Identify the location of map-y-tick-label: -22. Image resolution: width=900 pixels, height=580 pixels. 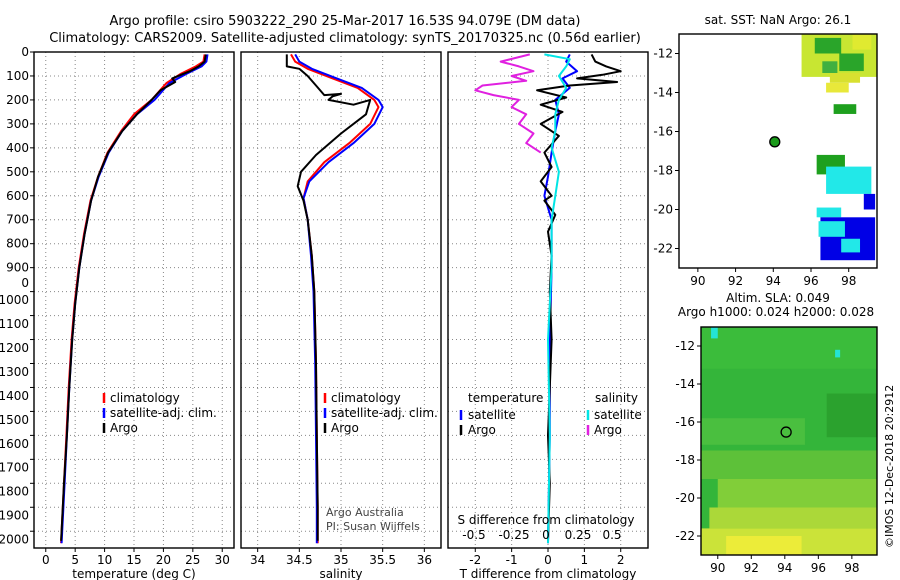
(685, 536).